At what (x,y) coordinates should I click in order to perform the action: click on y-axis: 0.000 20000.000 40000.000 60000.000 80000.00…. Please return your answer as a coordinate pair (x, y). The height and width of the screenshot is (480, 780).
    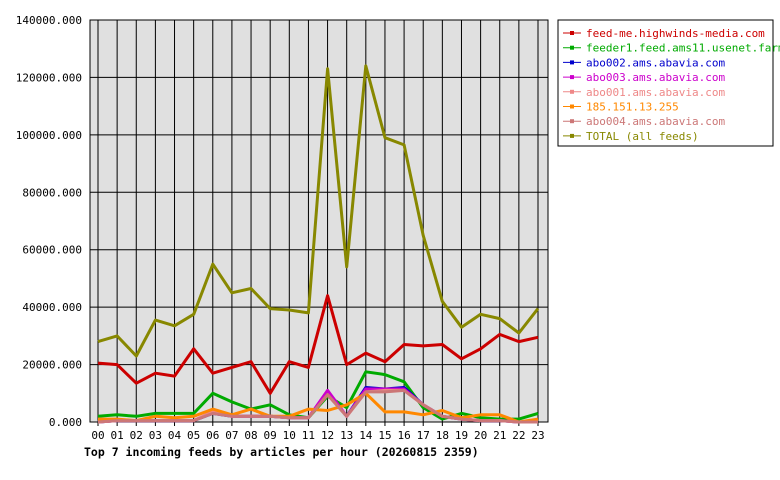
    Looking at the image, I should click on (49, 221).